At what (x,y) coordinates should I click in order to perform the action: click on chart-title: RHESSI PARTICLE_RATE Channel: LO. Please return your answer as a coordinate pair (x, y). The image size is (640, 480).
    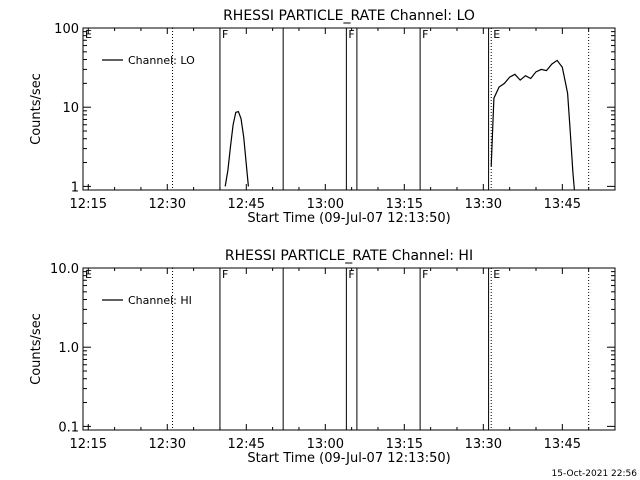
    Looking at the image, I should click on (349, 16).